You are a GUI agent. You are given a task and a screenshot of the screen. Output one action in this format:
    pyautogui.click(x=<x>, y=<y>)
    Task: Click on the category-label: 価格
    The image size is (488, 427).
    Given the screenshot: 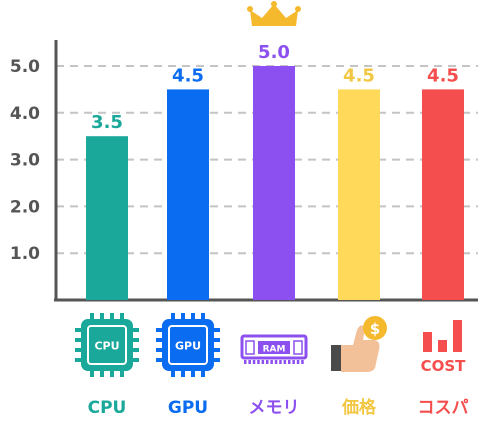 What is the action you would take?
    pyautogui.click(x=359, y=407)
    